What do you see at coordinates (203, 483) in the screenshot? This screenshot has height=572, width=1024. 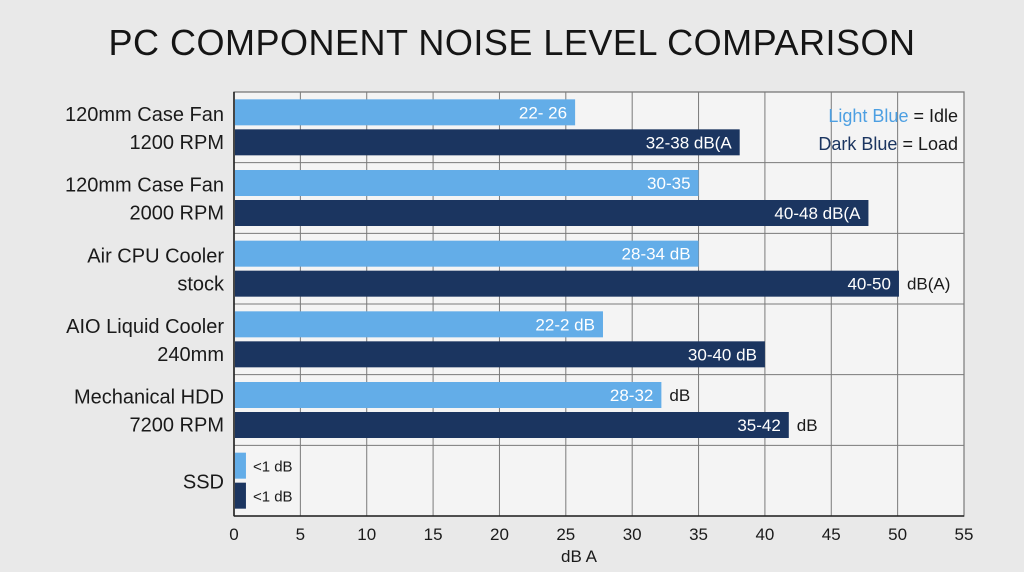 I see `category-label: SSD` at bounding box center [203, 483].